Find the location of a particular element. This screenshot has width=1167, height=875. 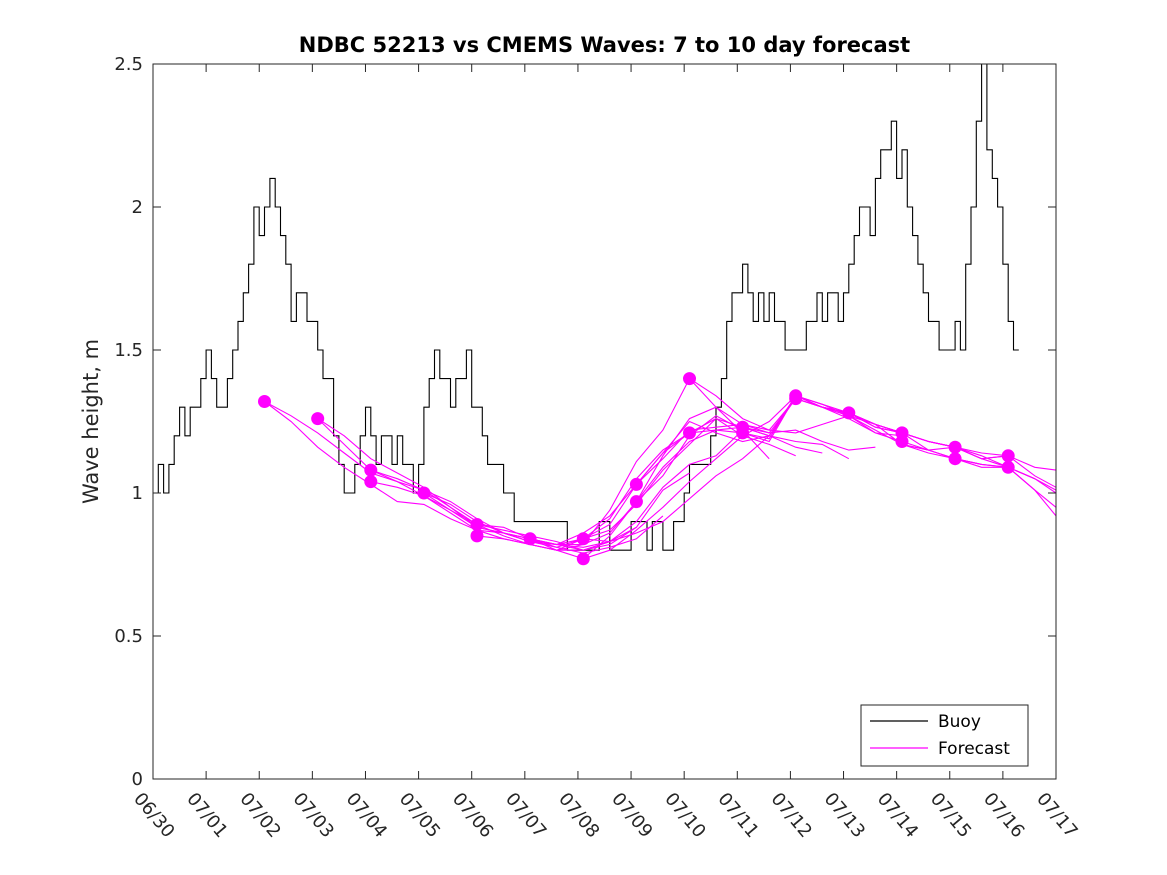

y-tick-label: 0.5 is located at coordinates (128, 636).